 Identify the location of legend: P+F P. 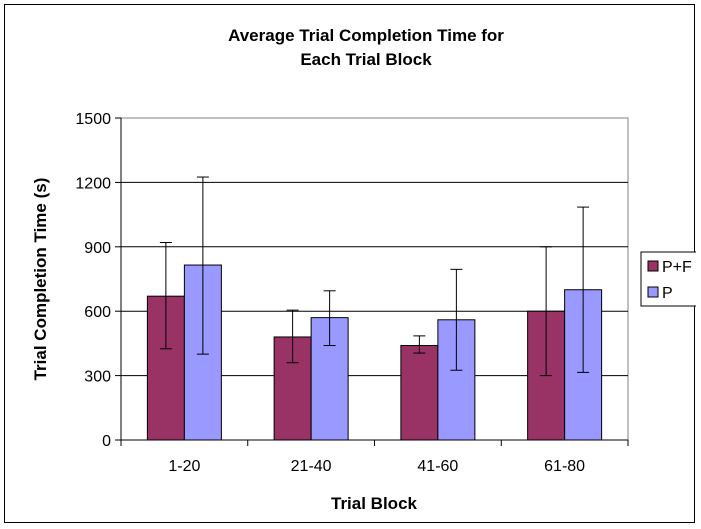
(670, 279).